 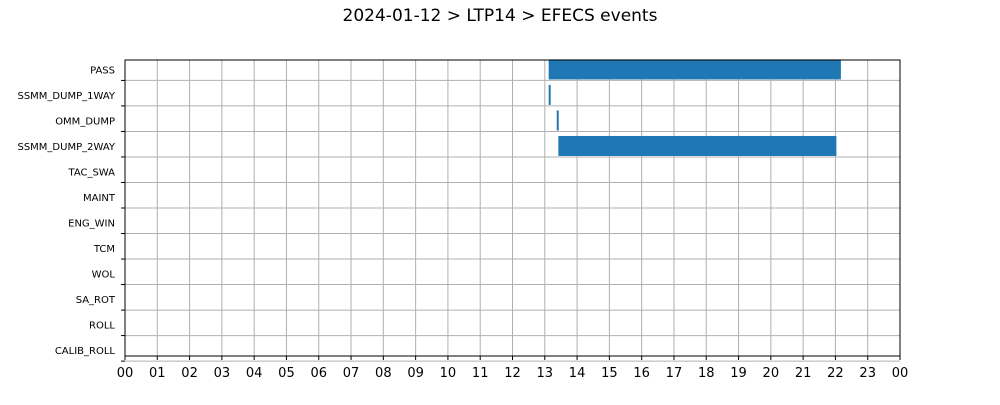 I want to click on x-tick-label: 19, so click(x=738, y=373).